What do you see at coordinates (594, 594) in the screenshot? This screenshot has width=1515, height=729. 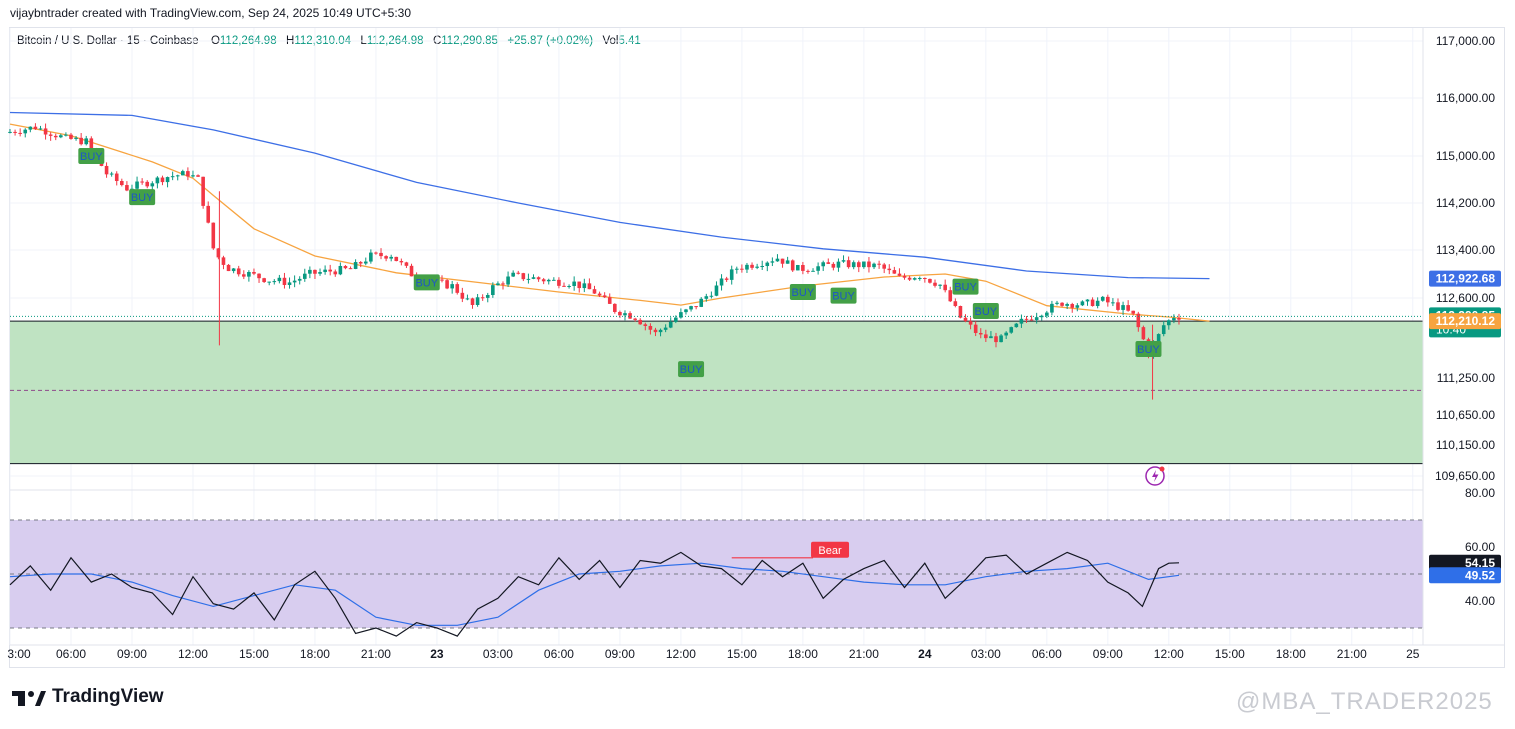 I see `rsi-ma-line` at bounding box center [594, 594].